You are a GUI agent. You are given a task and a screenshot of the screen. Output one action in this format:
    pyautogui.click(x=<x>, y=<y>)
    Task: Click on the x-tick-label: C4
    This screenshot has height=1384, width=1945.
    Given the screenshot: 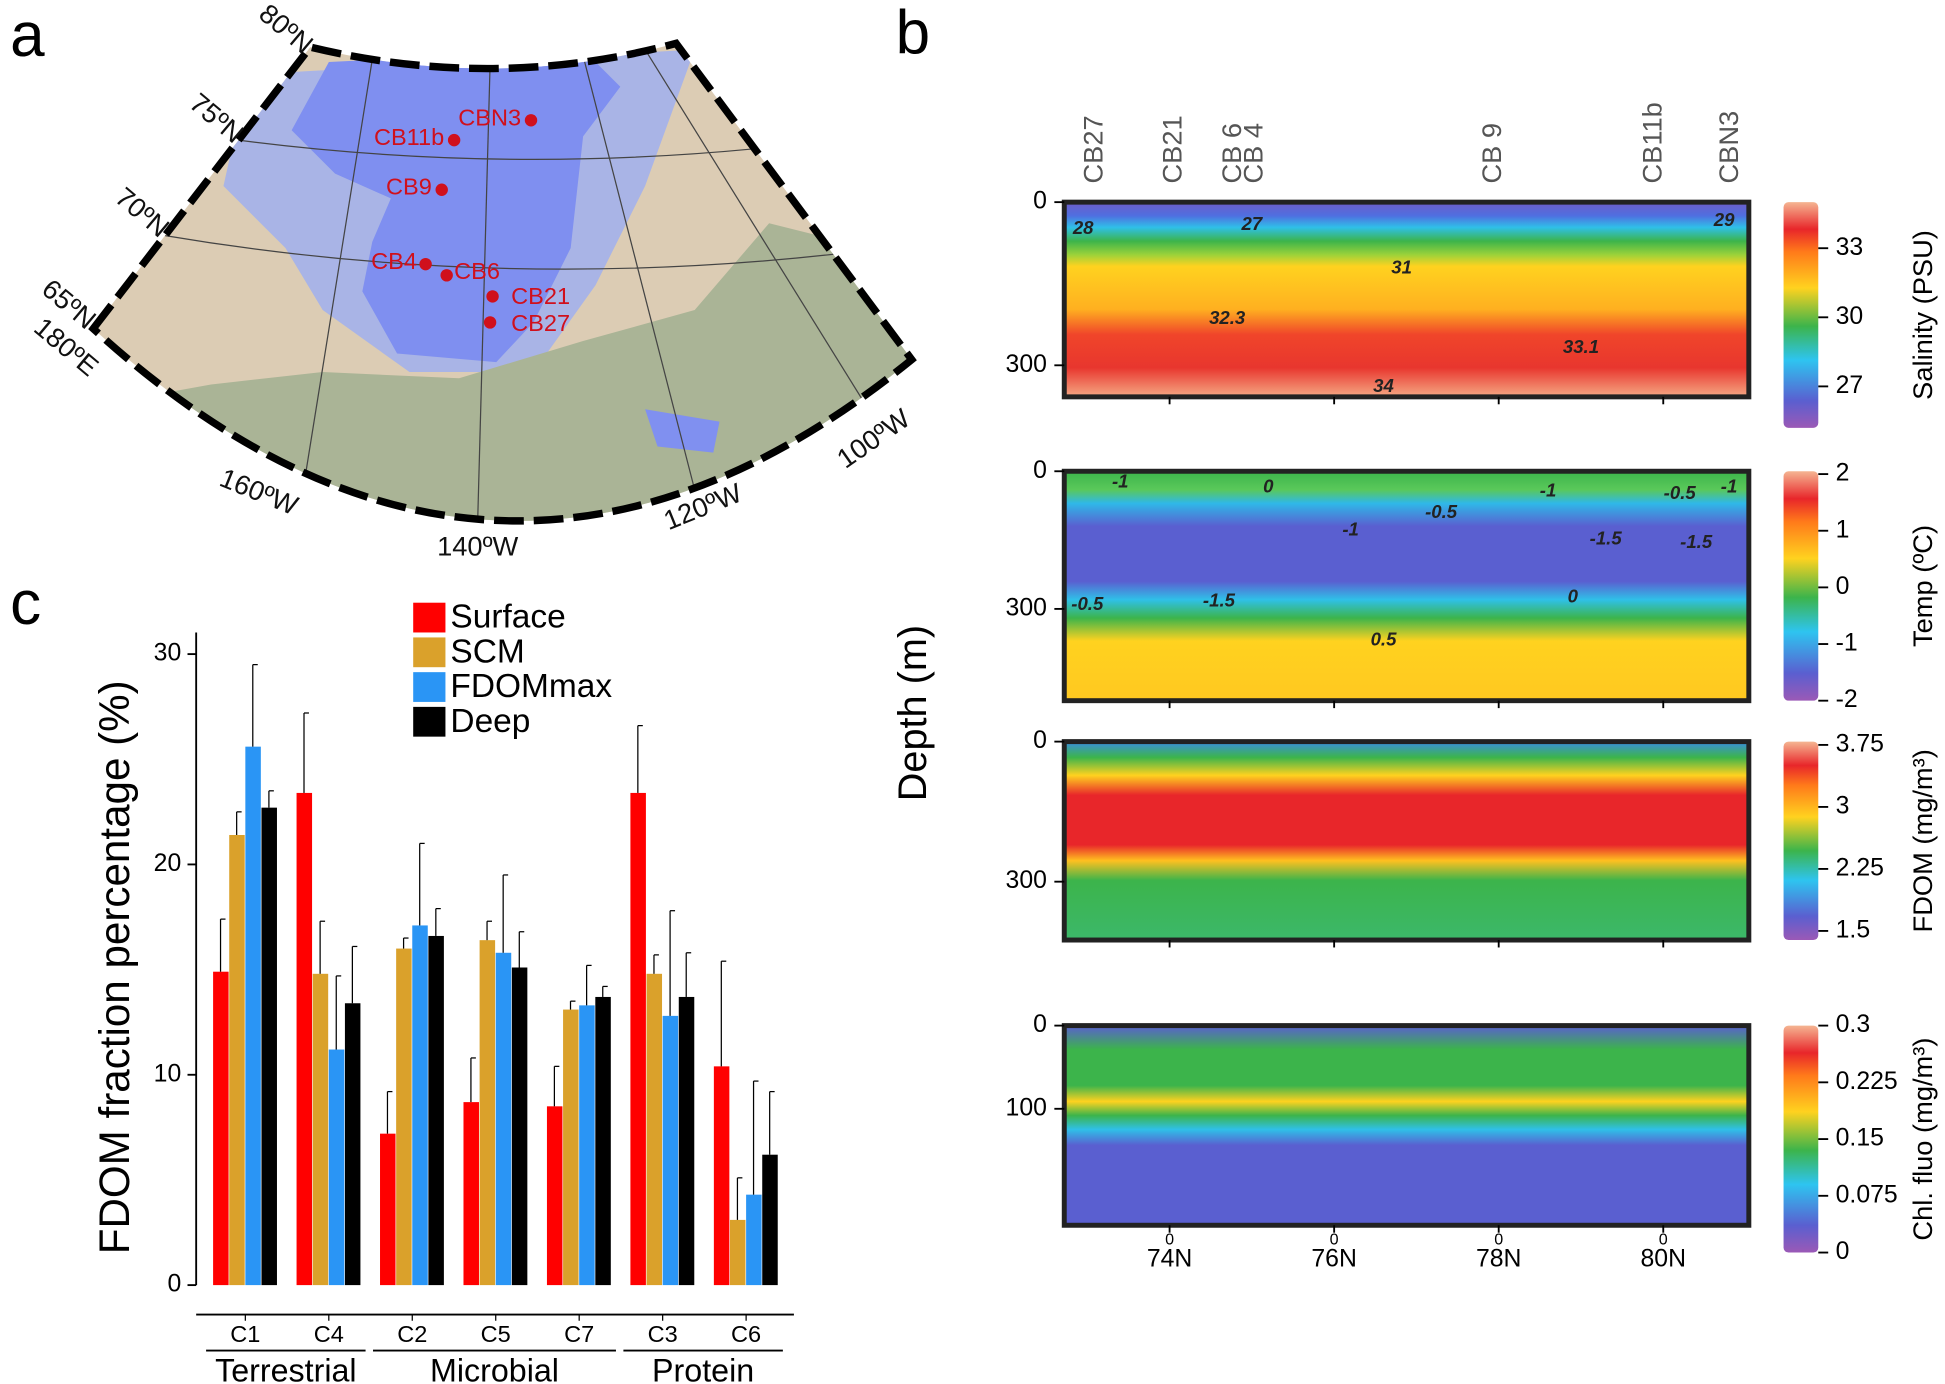 What is the action you would take?
    pyautogui.click(x=329, y=1334)
    